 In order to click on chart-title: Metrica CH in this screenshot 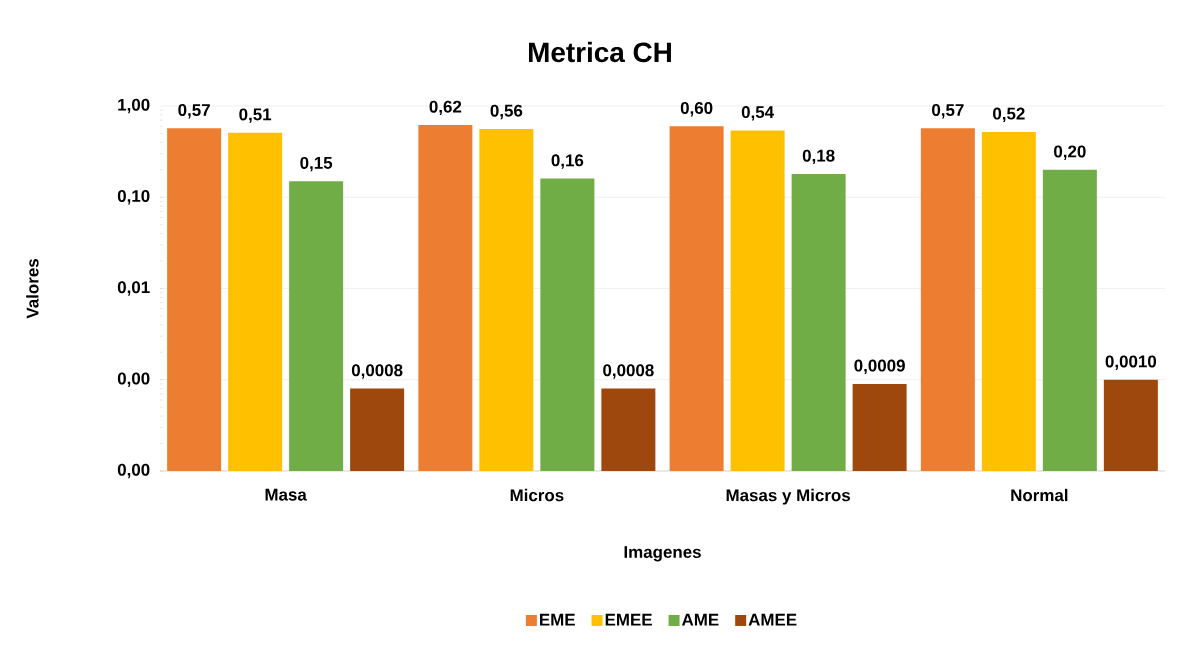, I will do `click(600, 52)`.